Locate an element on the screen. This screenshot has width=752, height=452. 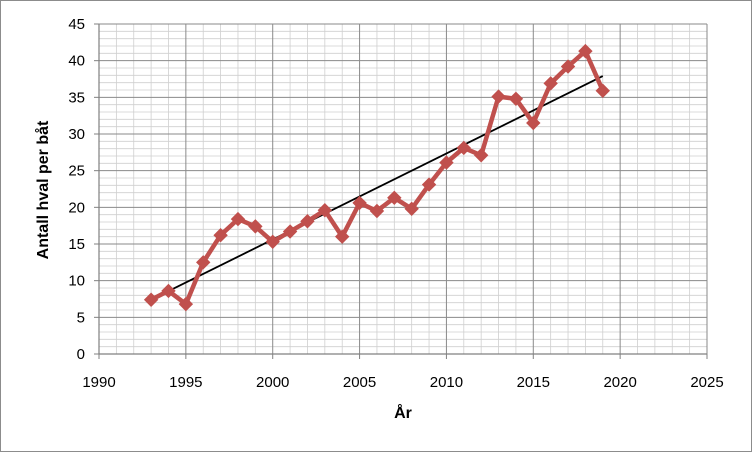
x-tick-label: 2020 is located at coordinates (619, 382).